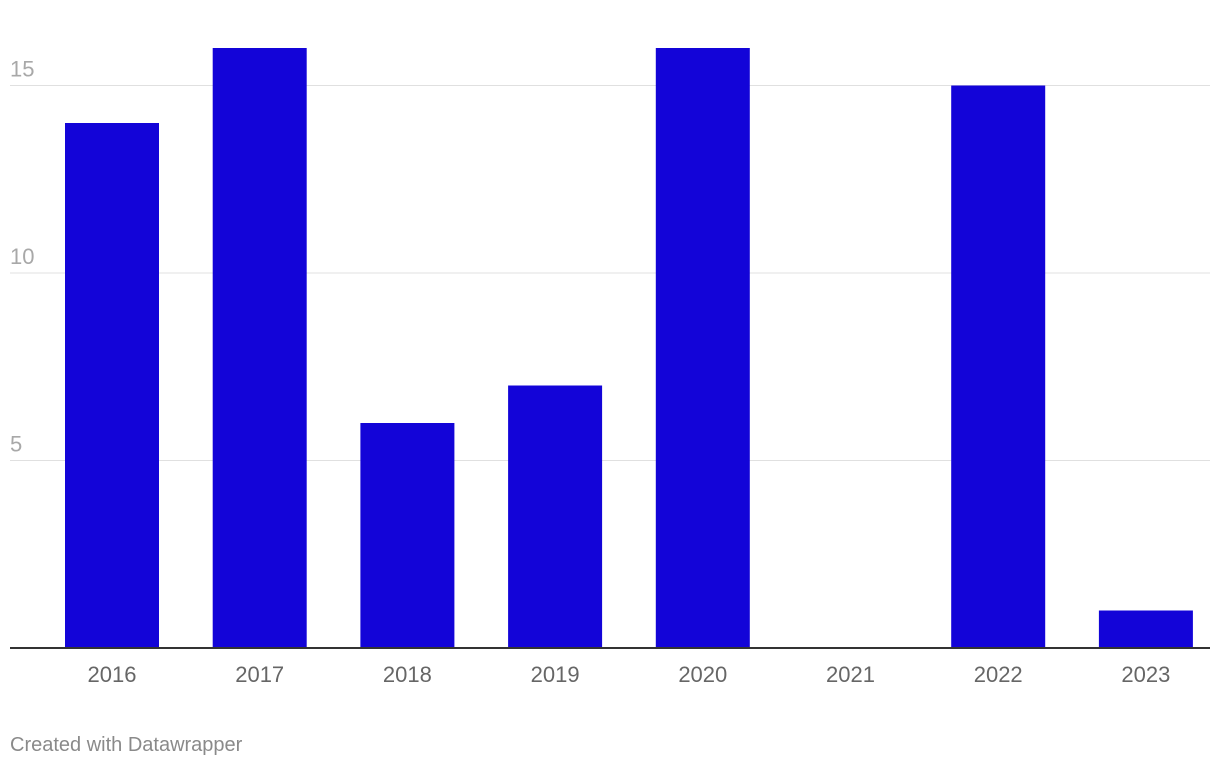  I want to click on bar-2017, so click(259, 348).